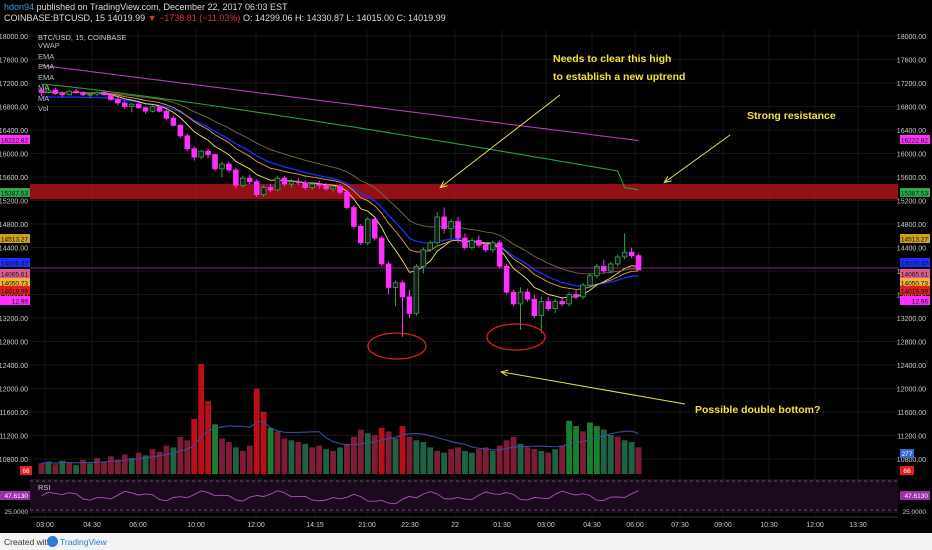 The image size is (932, 550). Describe the element at coordinates (723, 525) in the screenshot. I see `x-tick-label: 09:00` at that location.